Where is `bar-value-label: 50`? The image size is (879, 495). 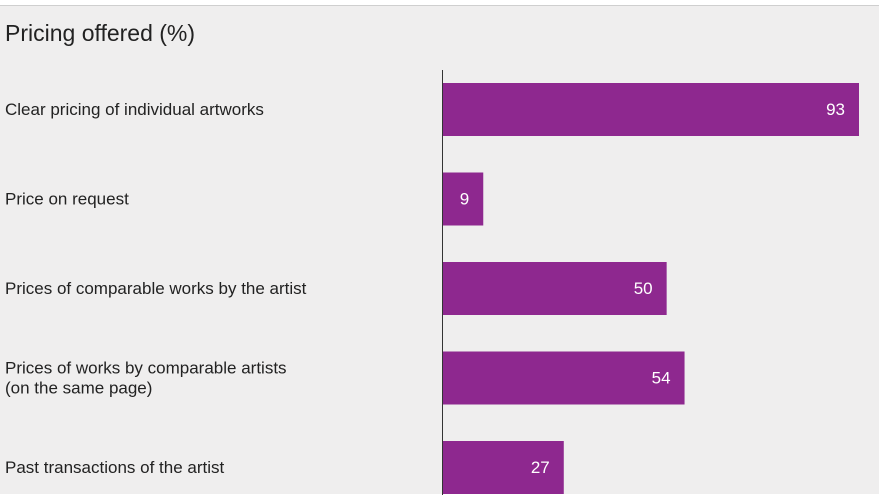 bar-value-label: 50 is located at coordinates (643, 288).